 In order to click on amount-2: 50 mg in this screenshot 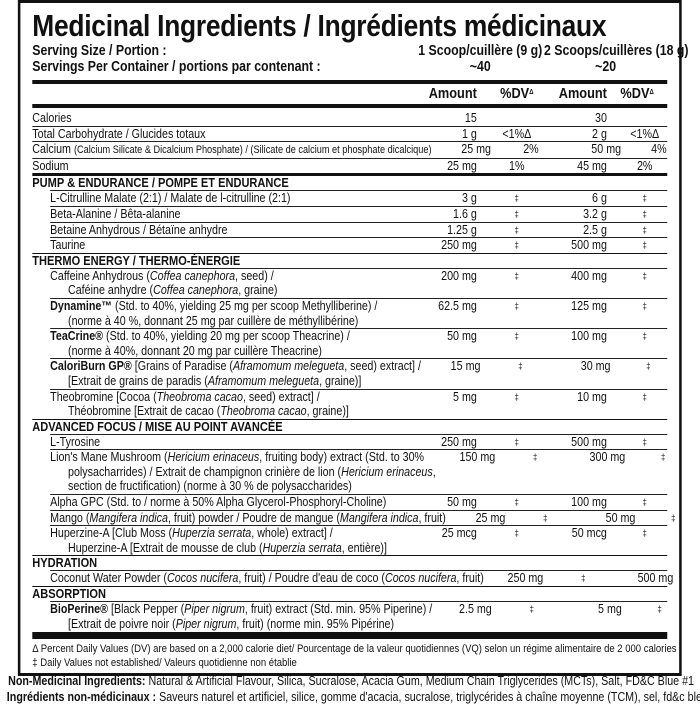, I will do `click(620, 517)`.